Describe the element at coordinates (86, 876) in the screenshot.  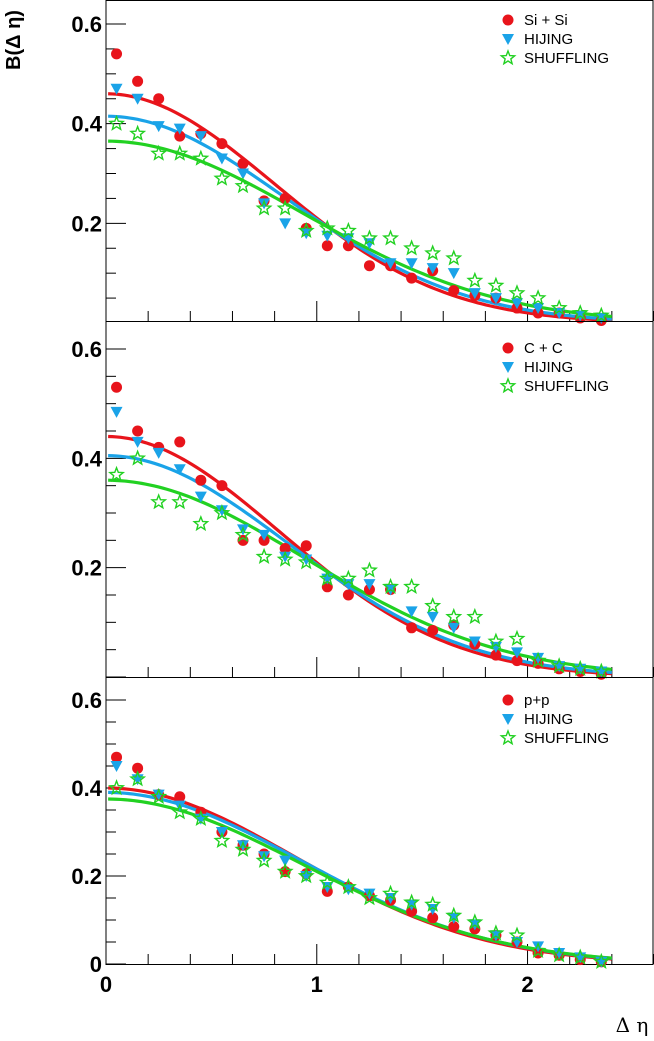
I see `y-tick-label: 0.2` at that location.